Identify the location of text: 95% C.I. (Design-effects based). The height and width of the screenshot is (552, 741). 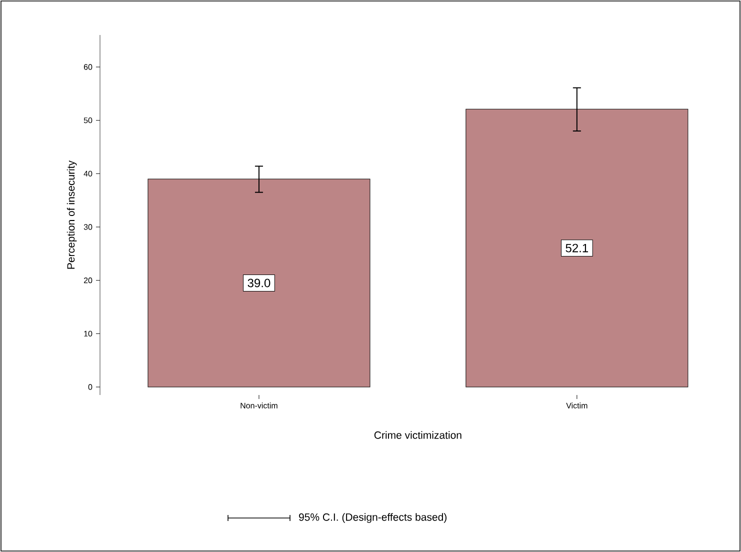
(372, 518).